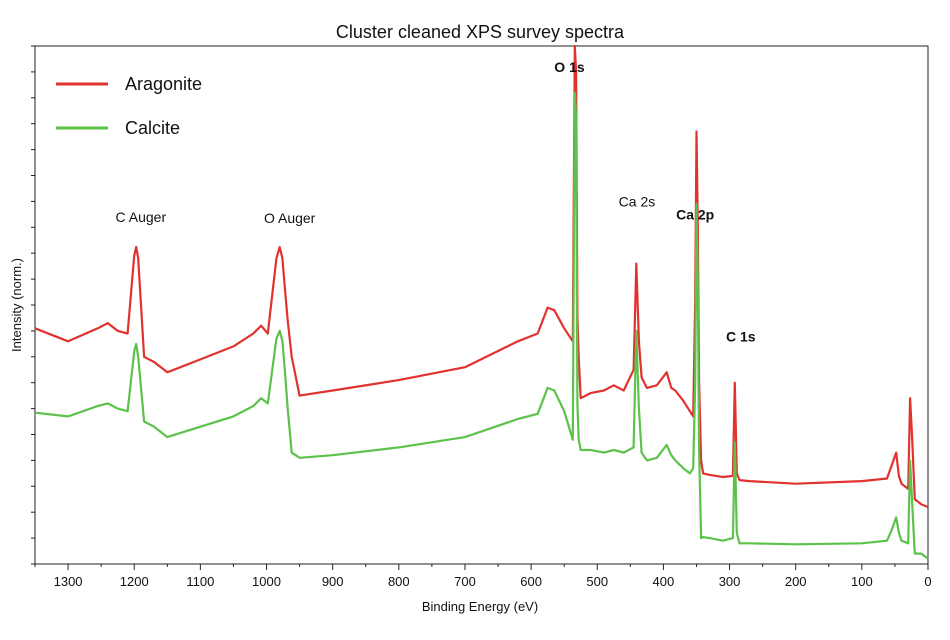 The image size is (950, 640). Describe the element at coordinates (163, 84) in the screenshot. I see `legend-label-aragonite: Aragonite` at that location.